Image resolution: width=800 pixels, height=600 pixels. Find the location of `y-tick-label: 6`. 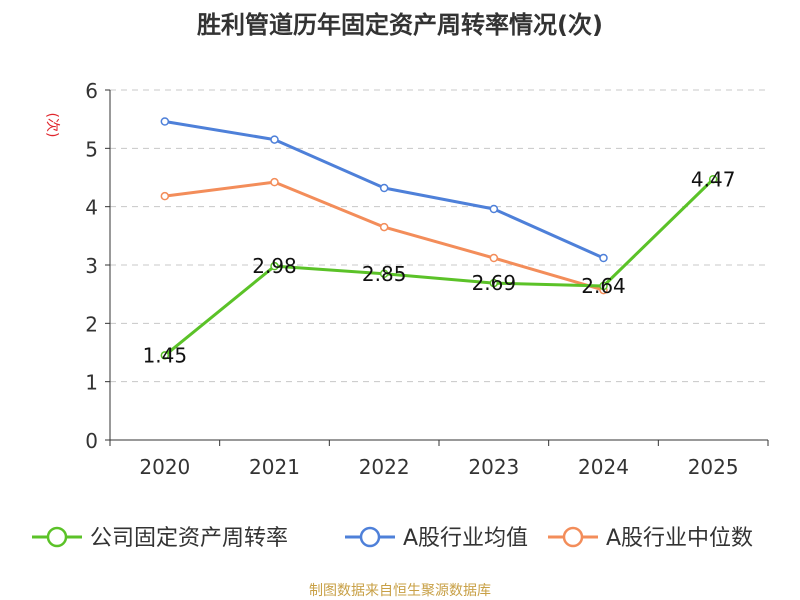

y-tick-label: 6 is located at coordinates (91, 91).